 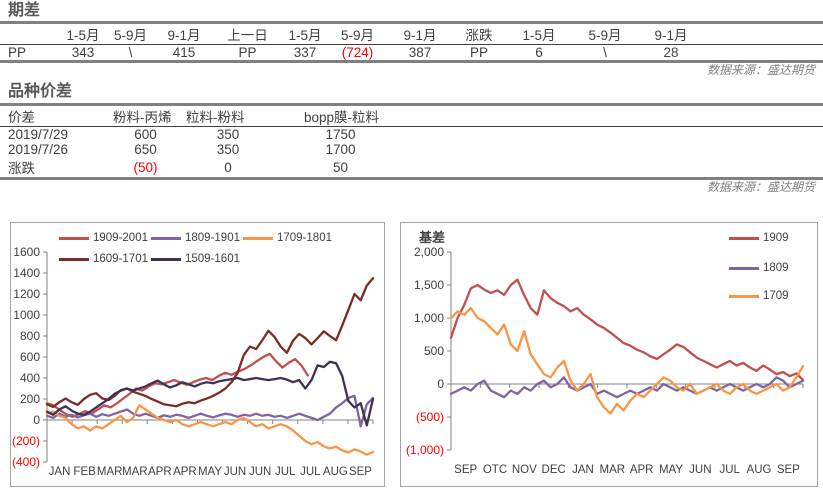 What do you see at coordinates (776, 238) in the screenshot?
I see `legend-label: 1909` at bounding box center [776, 238].